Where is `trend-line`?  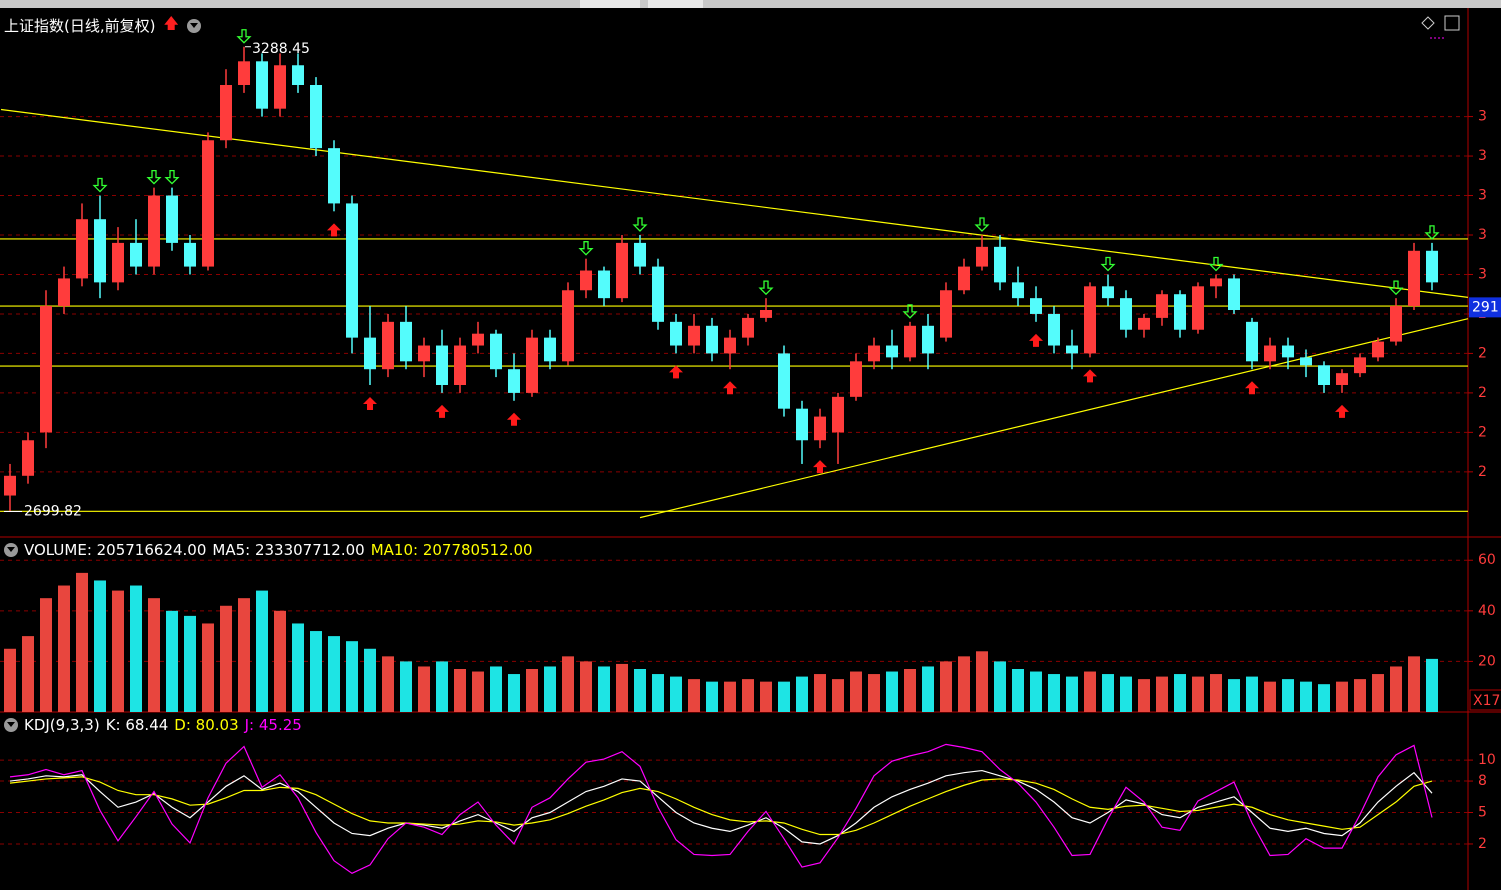
trend-line is located at coordinates (1054, 418).